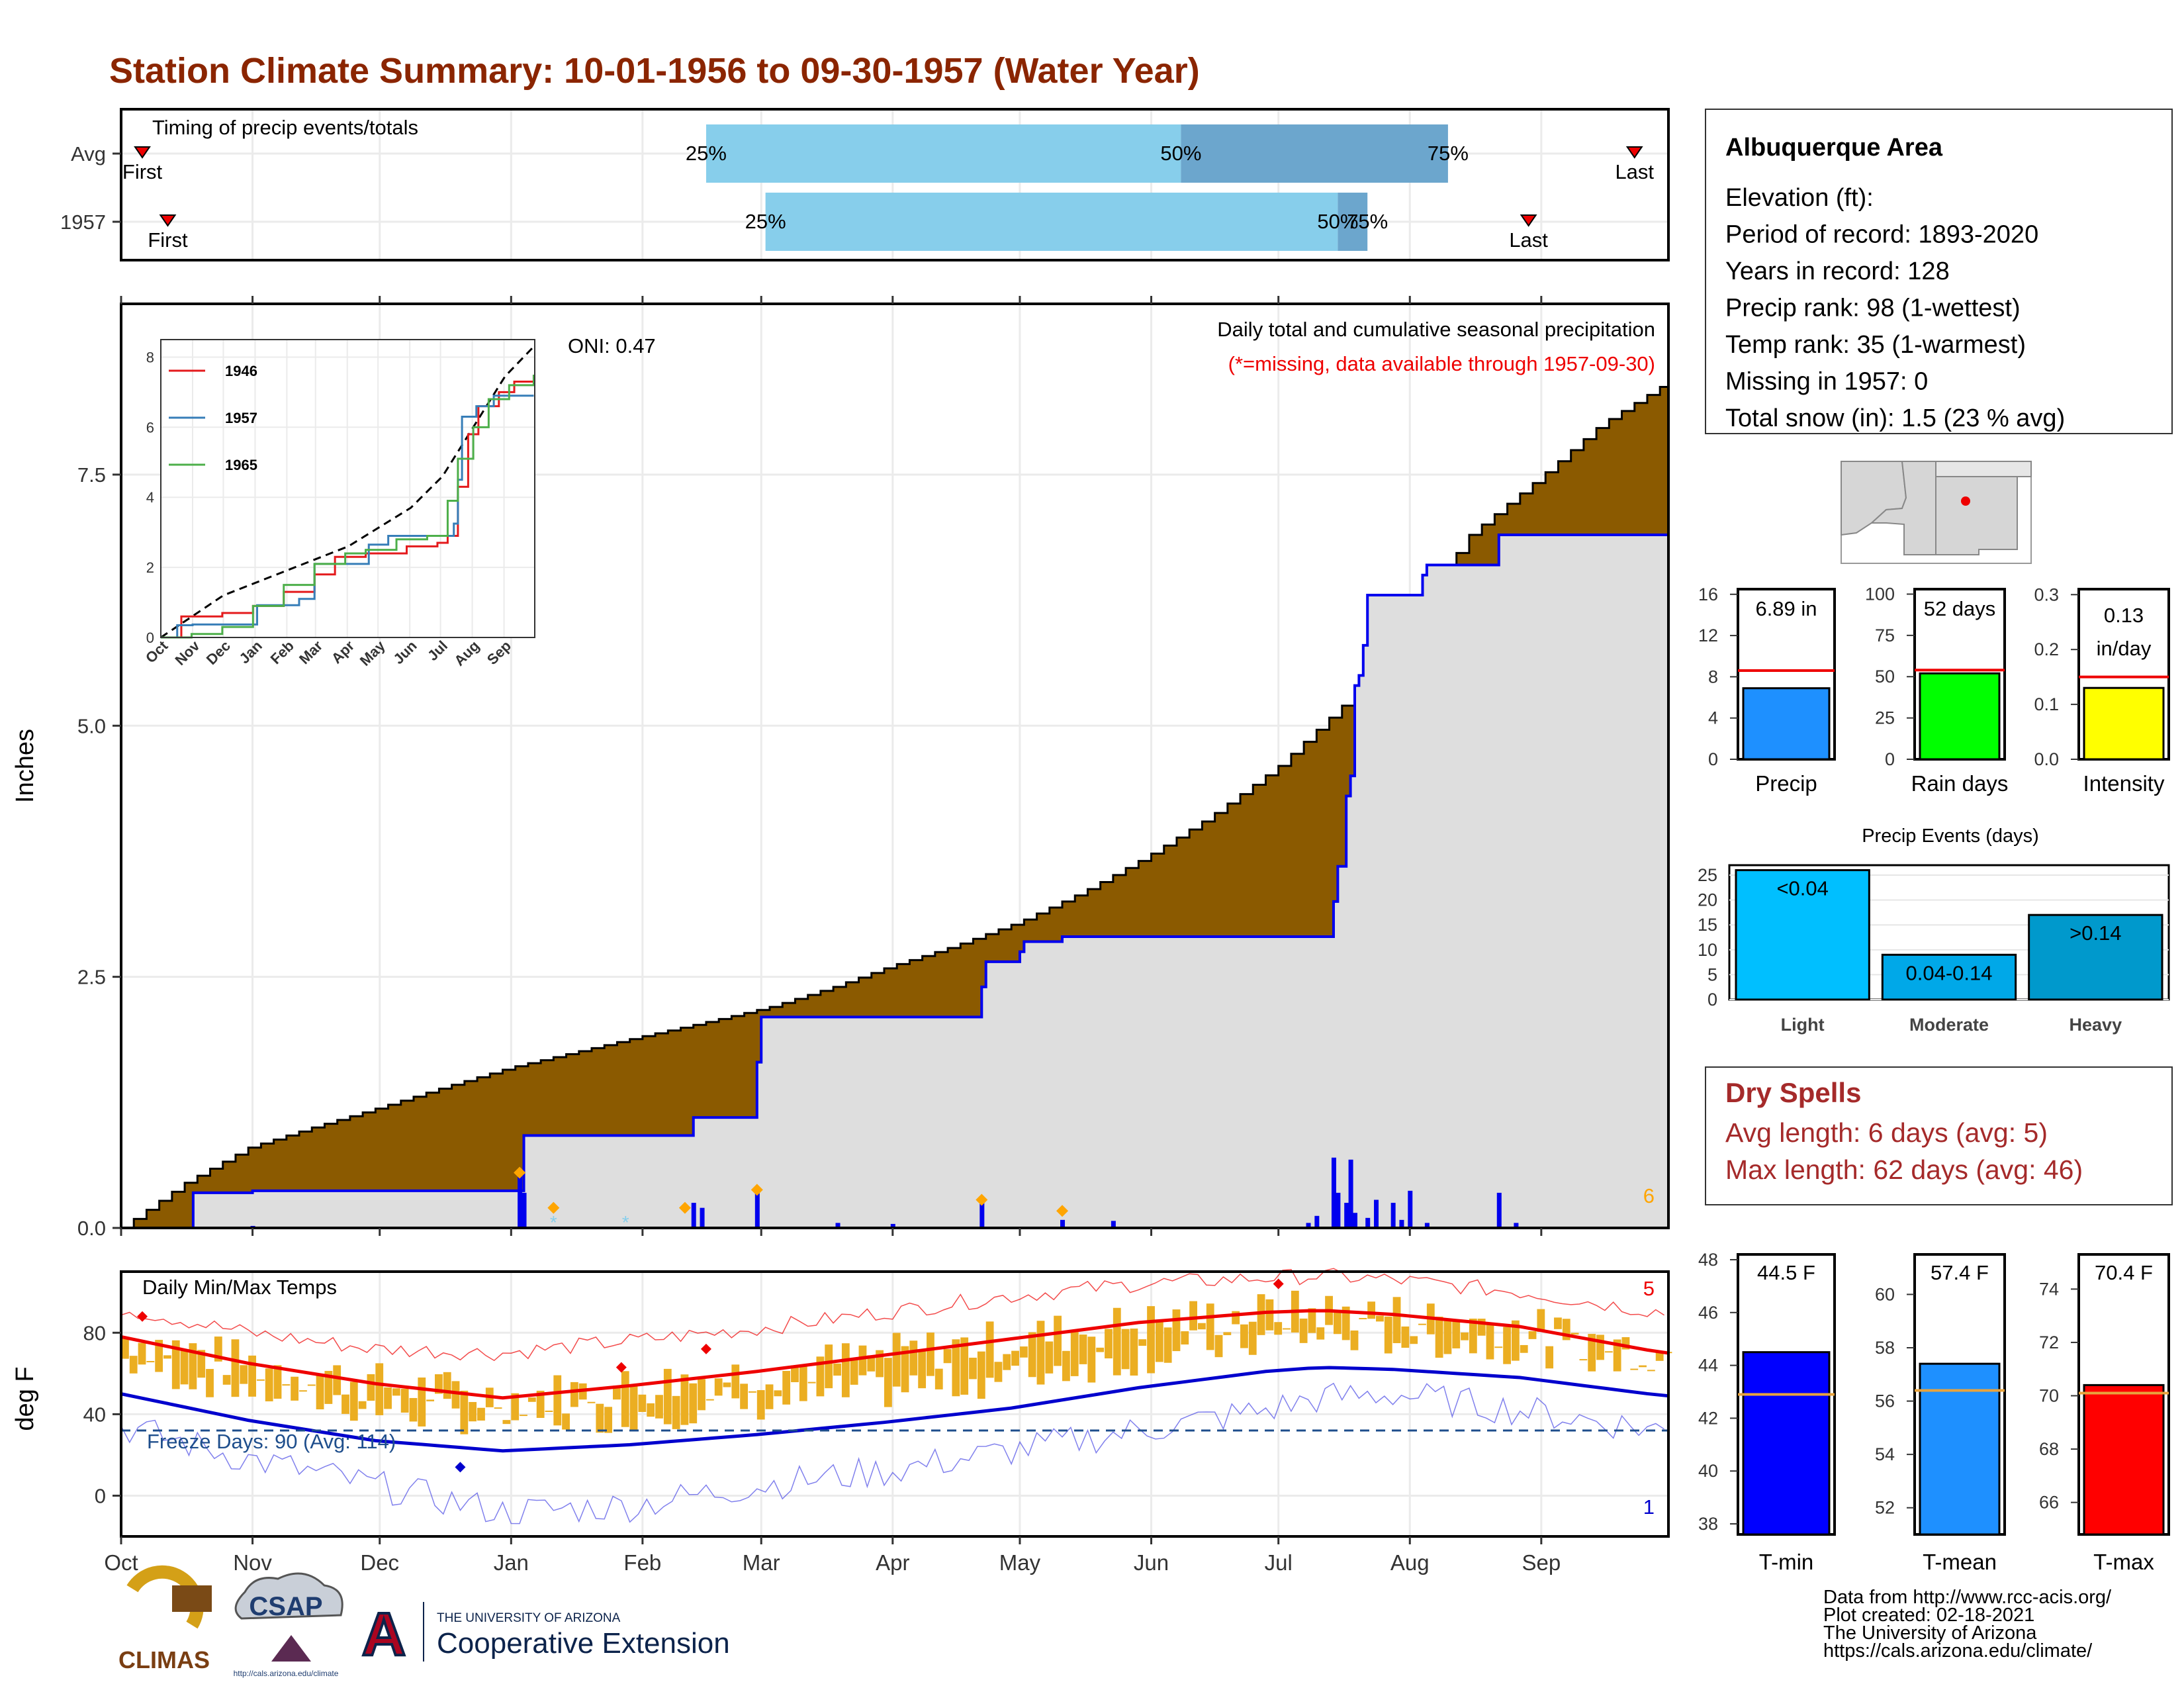 Image resolution: width=2184 pixels, height=1688 pixels. Describe the element at coordinates (1880, 594) in the screenshot. I see `small-bar-y-tick: 100` at that location.